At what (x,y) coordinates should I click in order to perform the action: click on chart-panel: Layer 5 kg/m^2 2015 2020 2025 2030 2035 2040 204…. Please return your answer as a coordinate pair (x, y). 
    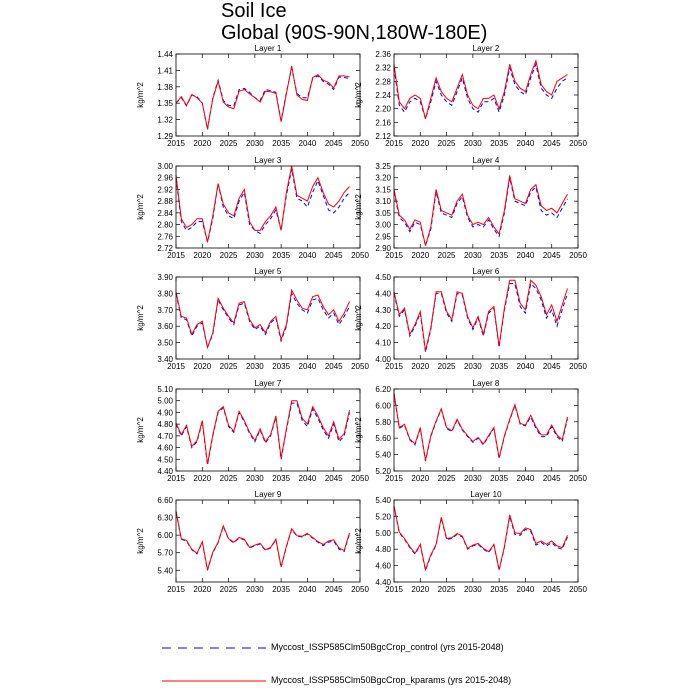
    Looking at the image, I should click on (252, 319).